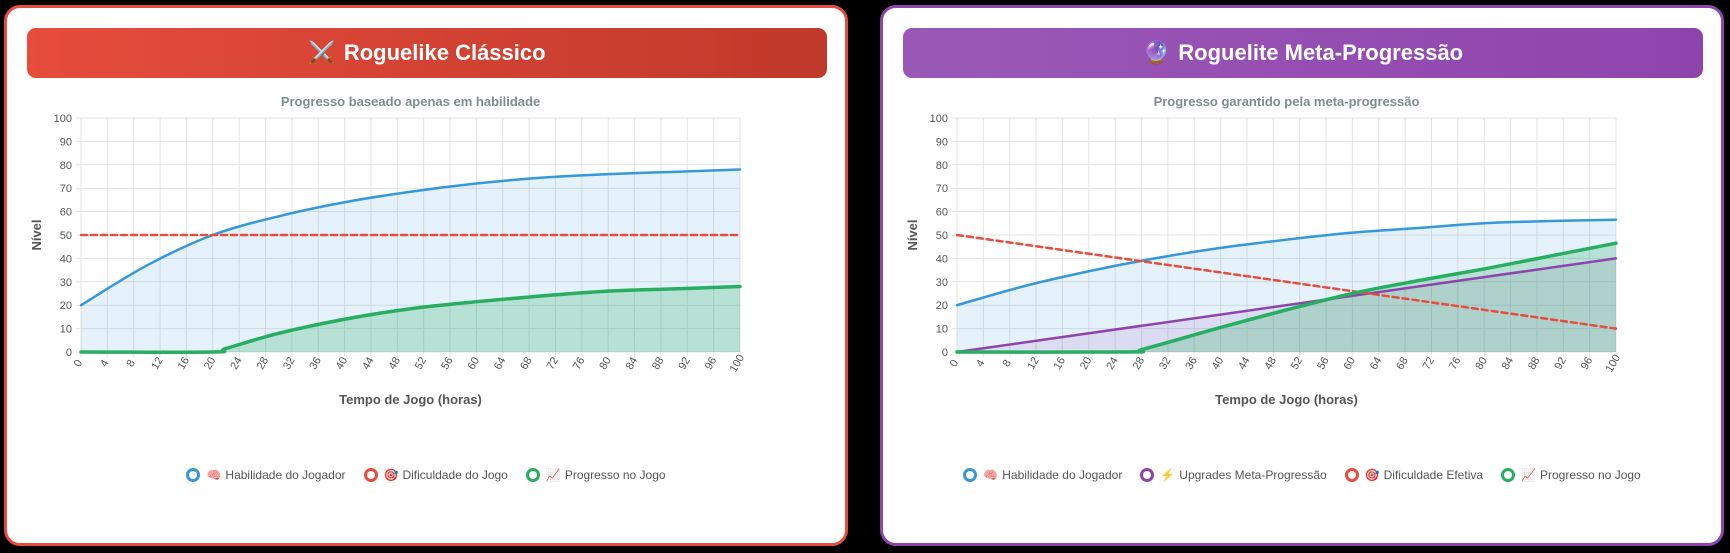  Describe the element at coordinates (1253, 475) in the screenshot. I see `legend-label: Upgrades Meta-Progressão` at that location.